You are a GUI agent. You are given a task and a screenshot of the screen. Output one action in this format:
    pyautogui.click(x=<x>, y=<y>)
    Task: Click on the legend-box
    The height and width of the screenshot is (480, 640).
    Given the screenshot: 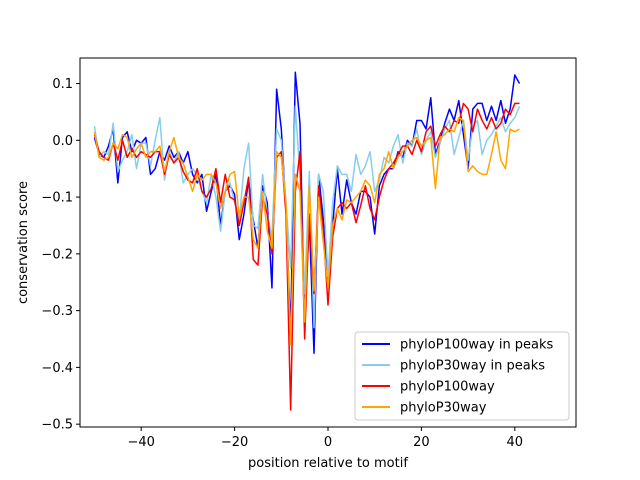 What is the action you would take?
    pyautogui.click(x=462, y=376)
    